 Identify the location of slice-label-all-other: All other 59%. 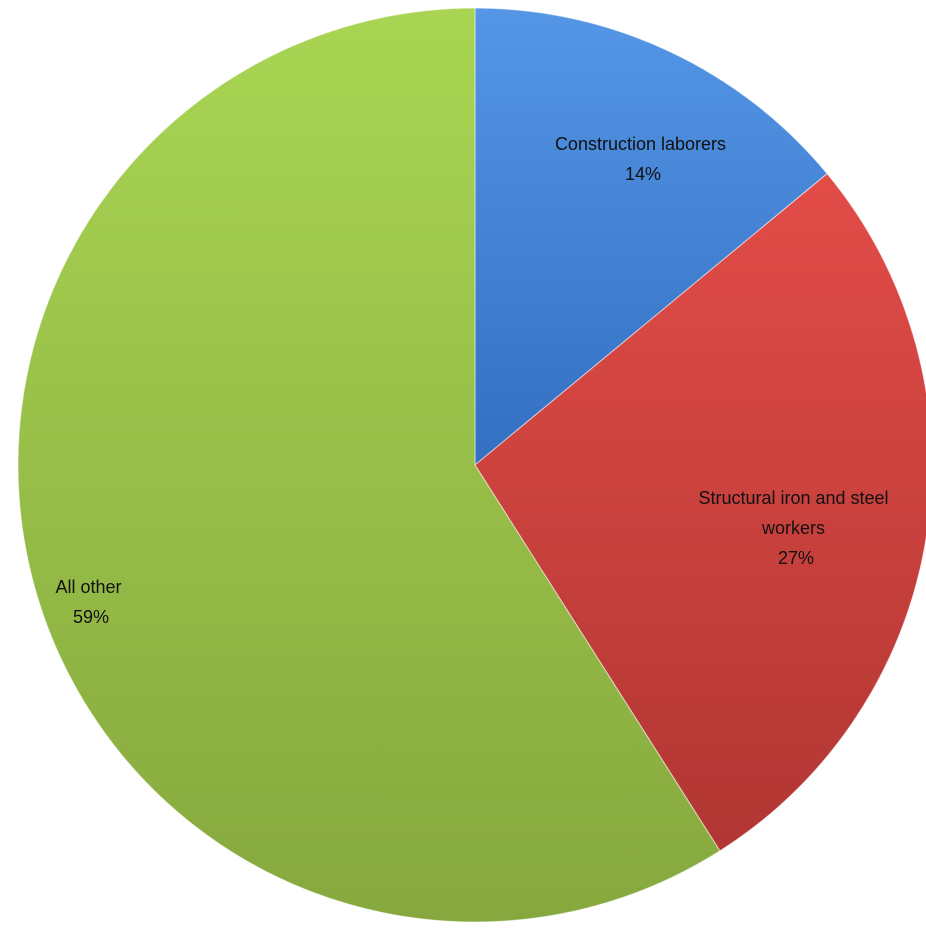
(90, 602).